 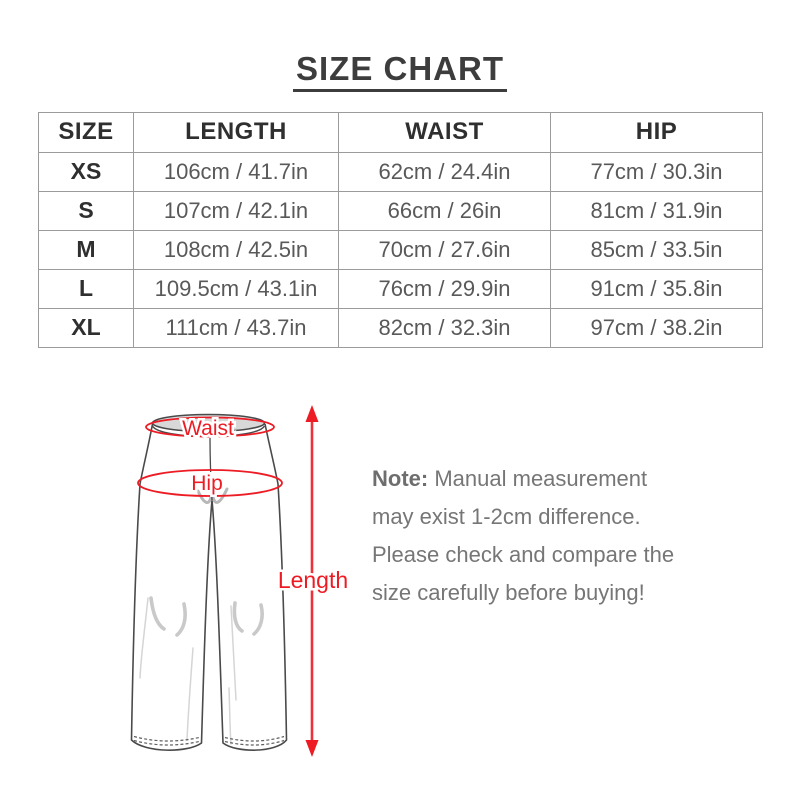 I want to click on header-cell-size: SIZE, so click(x=86, y=132).